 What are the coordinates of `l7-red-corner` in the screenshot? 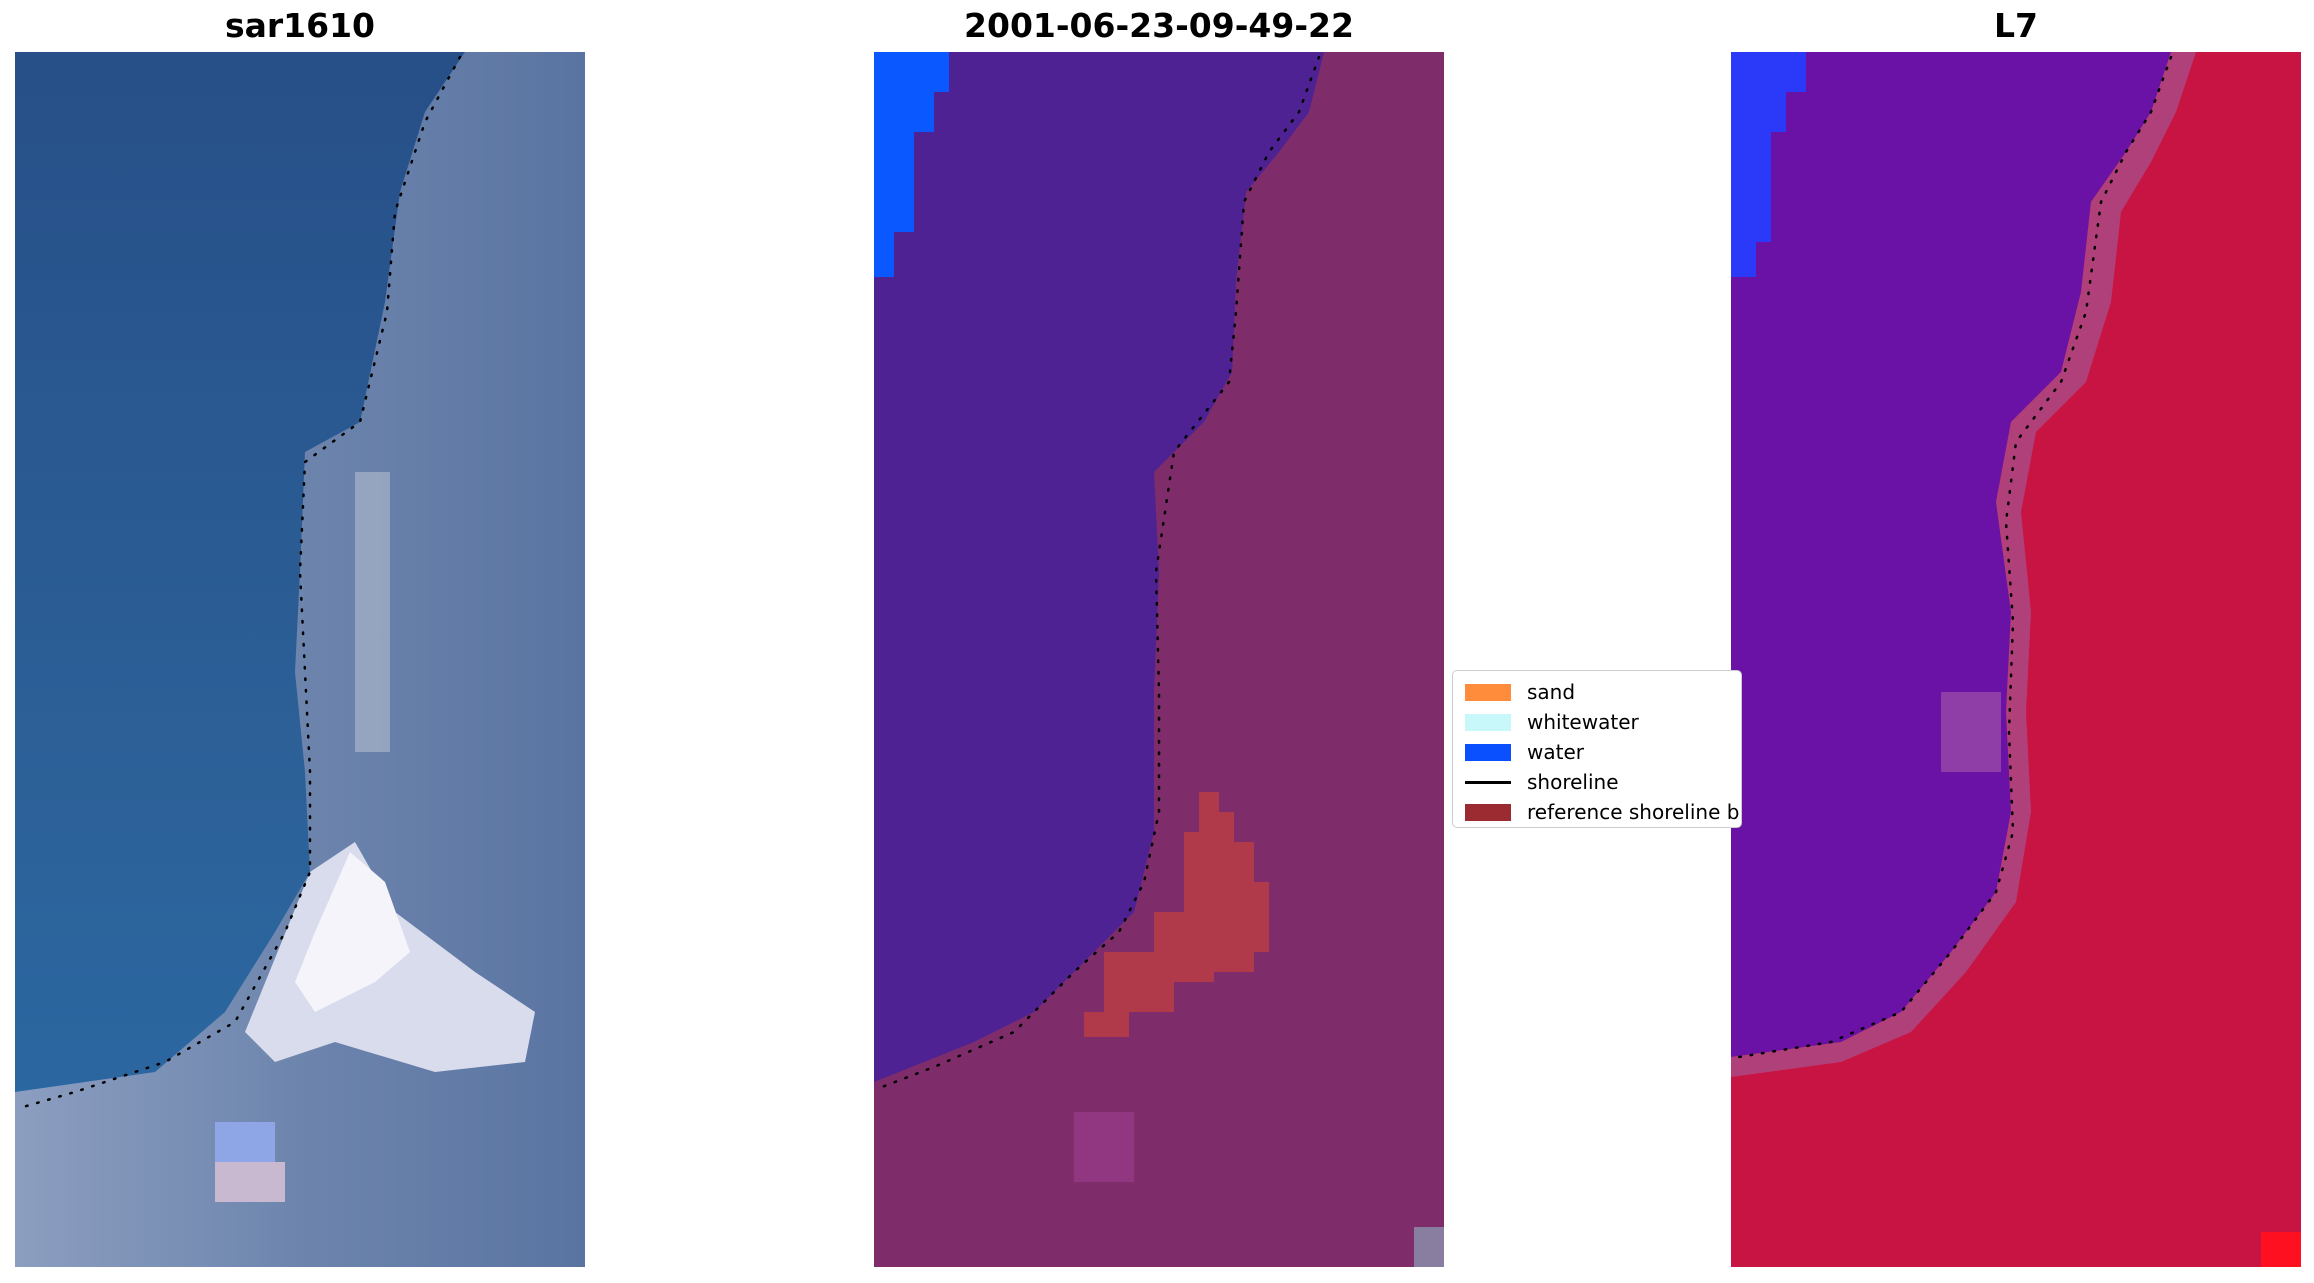 It's located at (2281, 1249).